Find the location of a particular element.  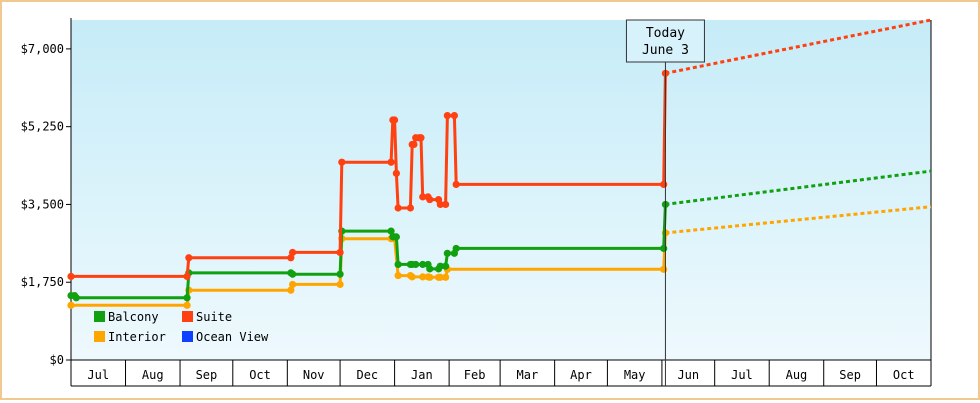

x-tick-label: Jun is located at coordinates (688, 375).